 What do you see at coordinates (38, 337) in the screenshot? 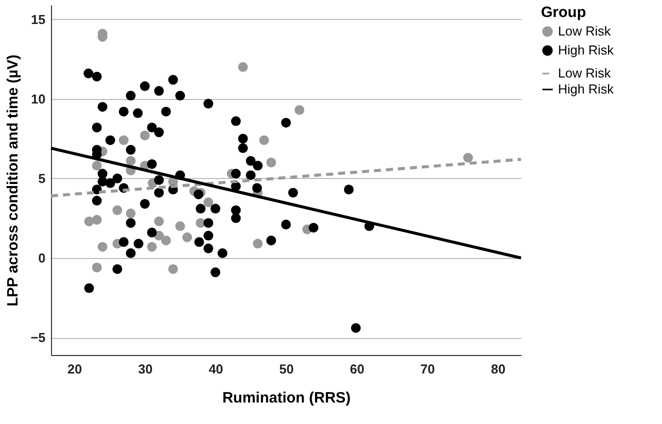
I see `y-tick-label: −5` at bounding box center [38, 337].